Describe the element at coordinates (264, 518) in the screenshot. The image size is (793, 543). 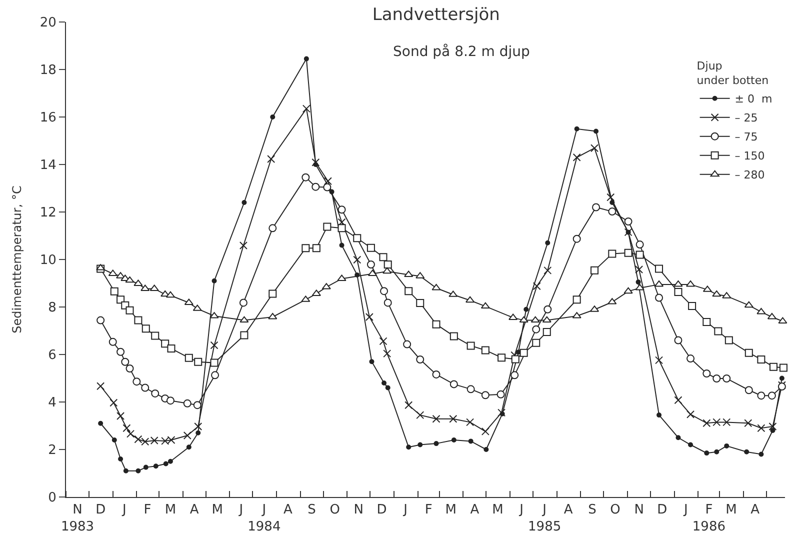
I see `x-tick-label: J 1984` at that location.